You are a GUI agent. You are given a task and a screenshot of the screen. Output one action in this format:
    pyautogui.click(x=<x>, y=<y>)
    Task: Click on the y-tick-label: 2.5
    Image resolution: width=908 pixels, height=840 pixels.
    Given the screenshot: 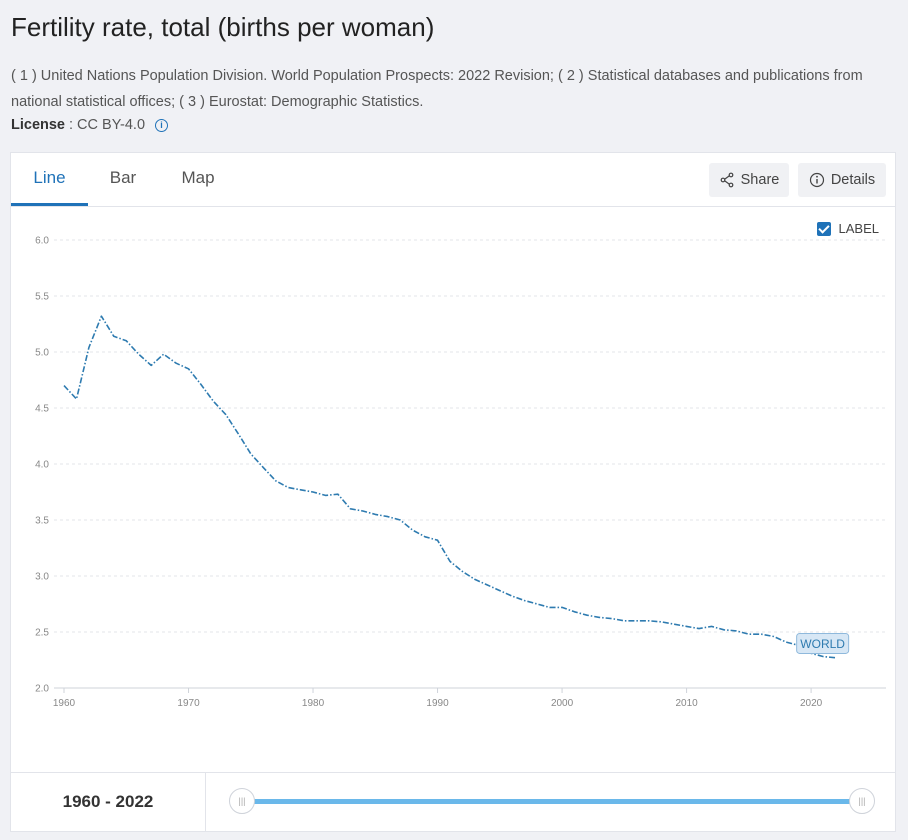 What is the action you would take?
    pyautogui.click(x=42, y=633)
    